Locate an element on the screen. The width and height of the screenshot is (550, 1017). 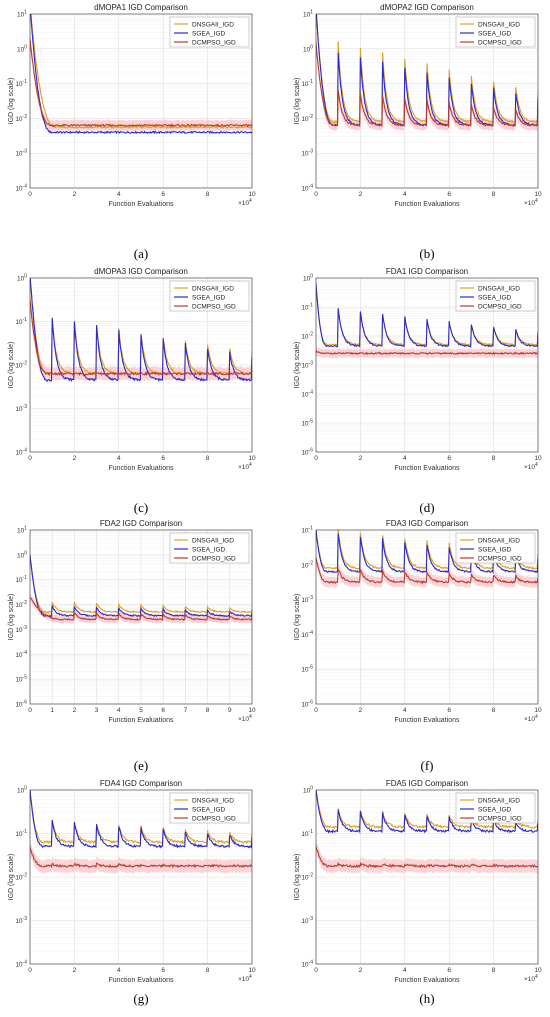
x-tick-label: 9 is located at coordinates (230, 710).